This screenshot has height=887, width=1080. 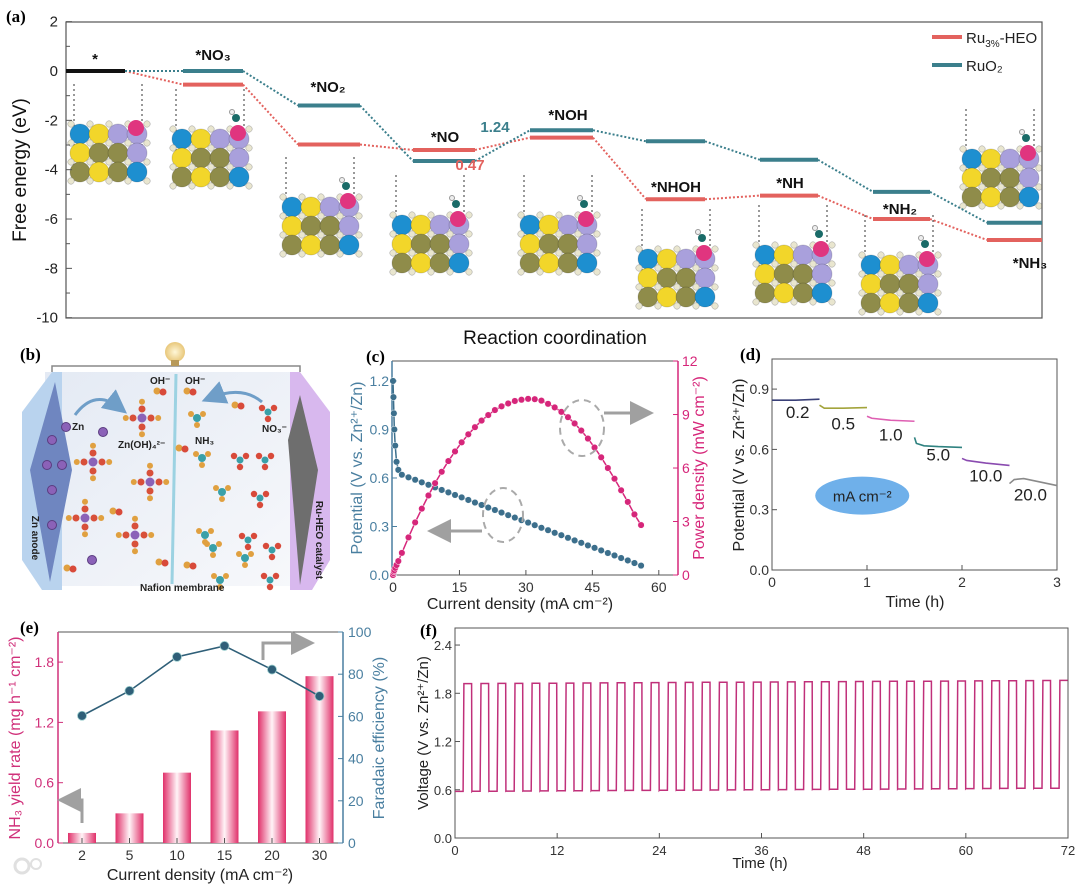 I want to click on y-tick-label: 0.9, so click(x=760, y=389).